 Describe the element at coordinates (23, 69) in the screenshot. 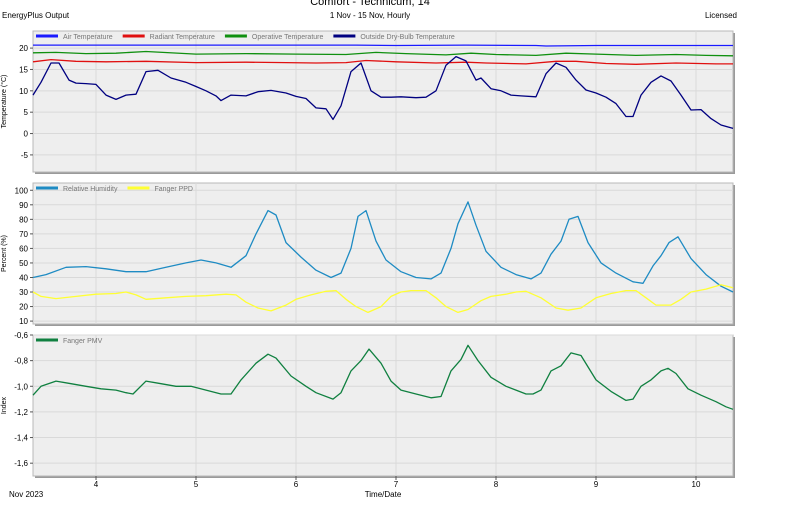

I see `y-tick-label: 15` at that location.